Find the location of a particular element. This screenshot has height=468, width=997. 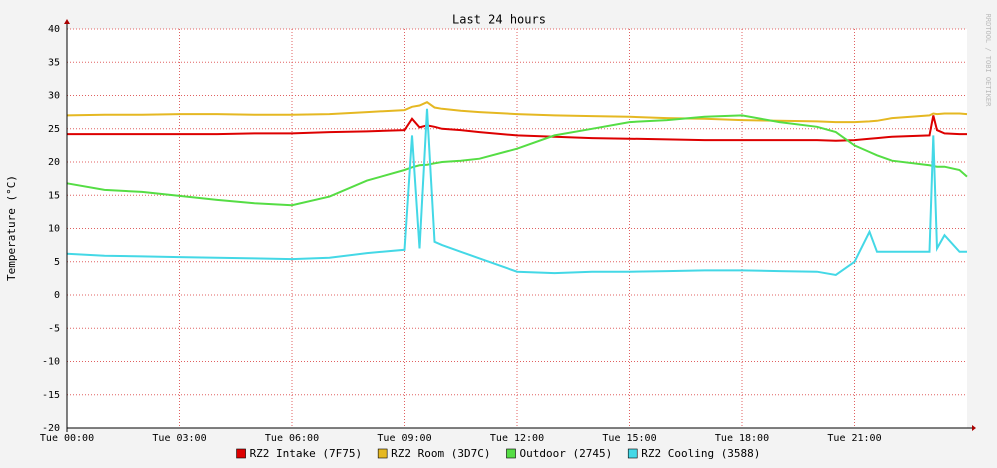

legend-label: Outdoor (2745) is located at coordinates (566, 453).